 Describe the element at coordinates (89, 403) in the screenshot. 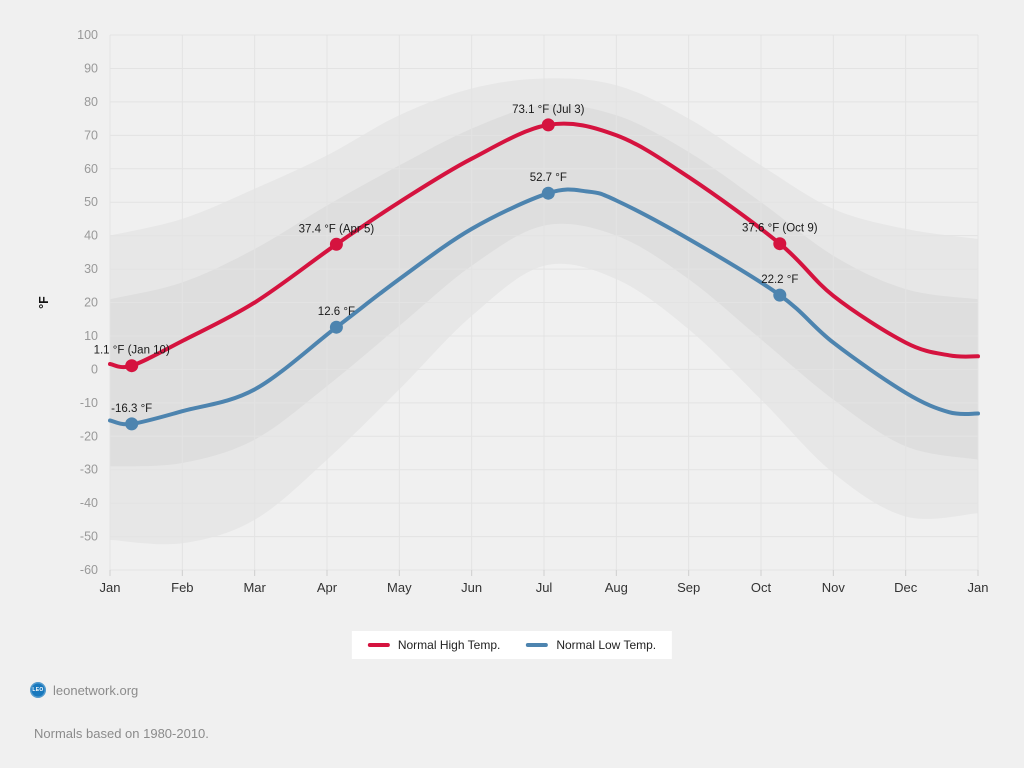

I see `y-axis-tick-label: -10` at that location.